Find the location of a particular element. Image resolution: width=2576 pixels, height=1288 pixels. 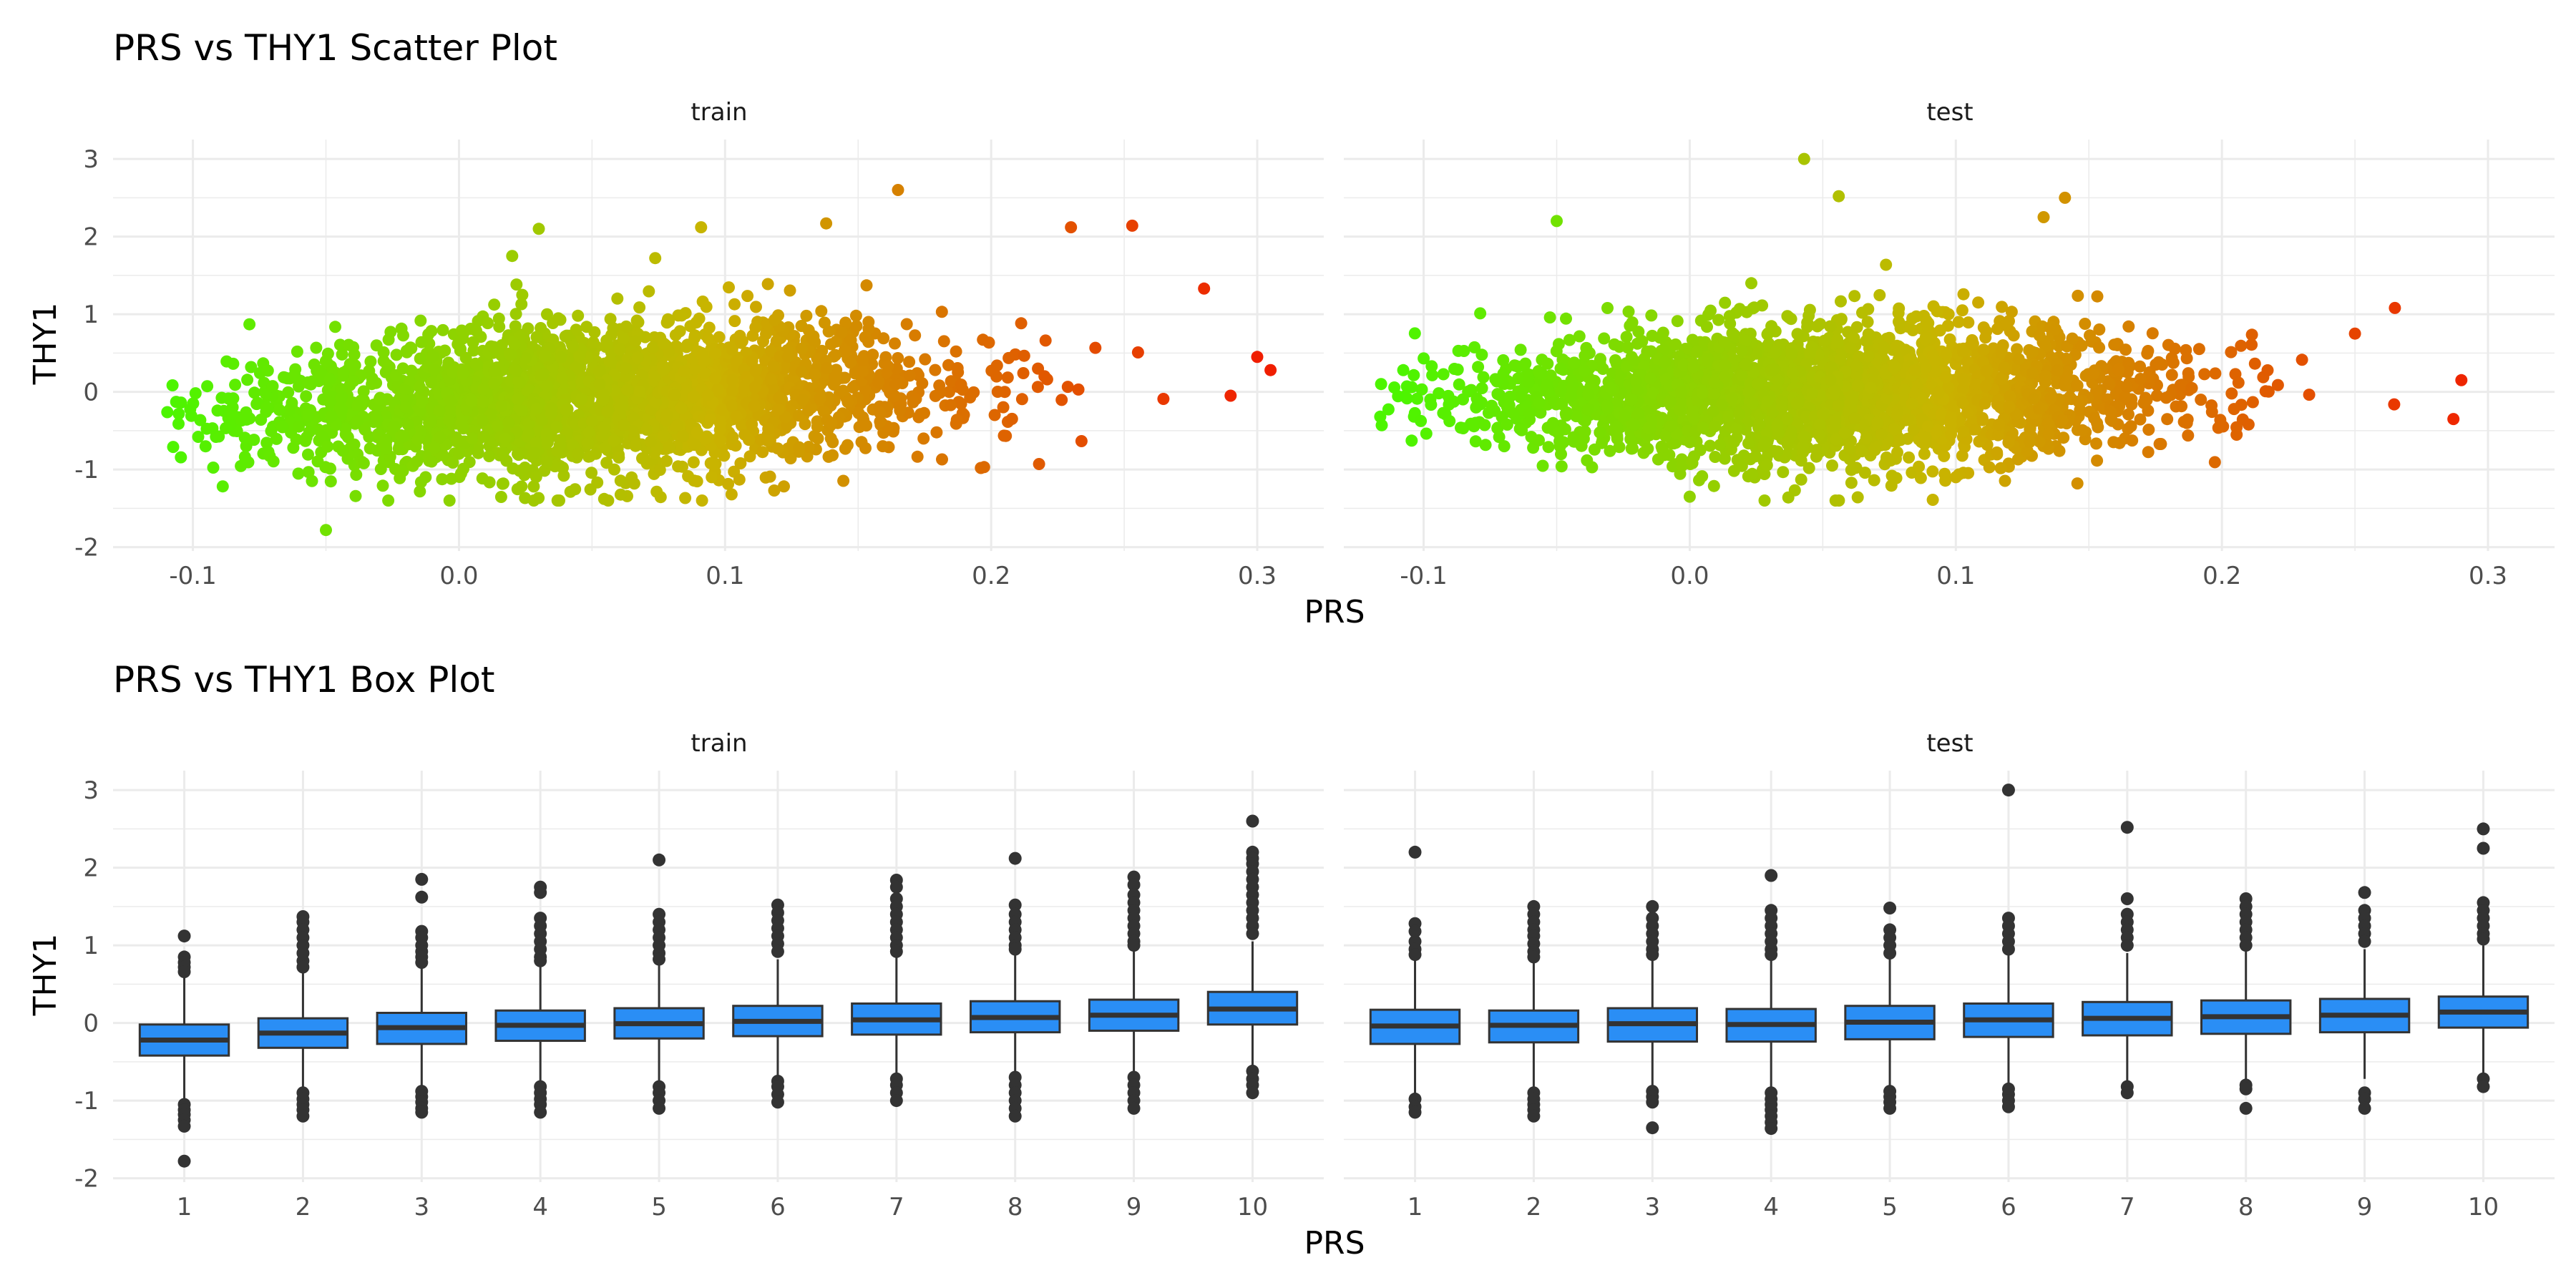

scatter-test-x-tick-label: -0.1 is located at coordinates (1423, 576).